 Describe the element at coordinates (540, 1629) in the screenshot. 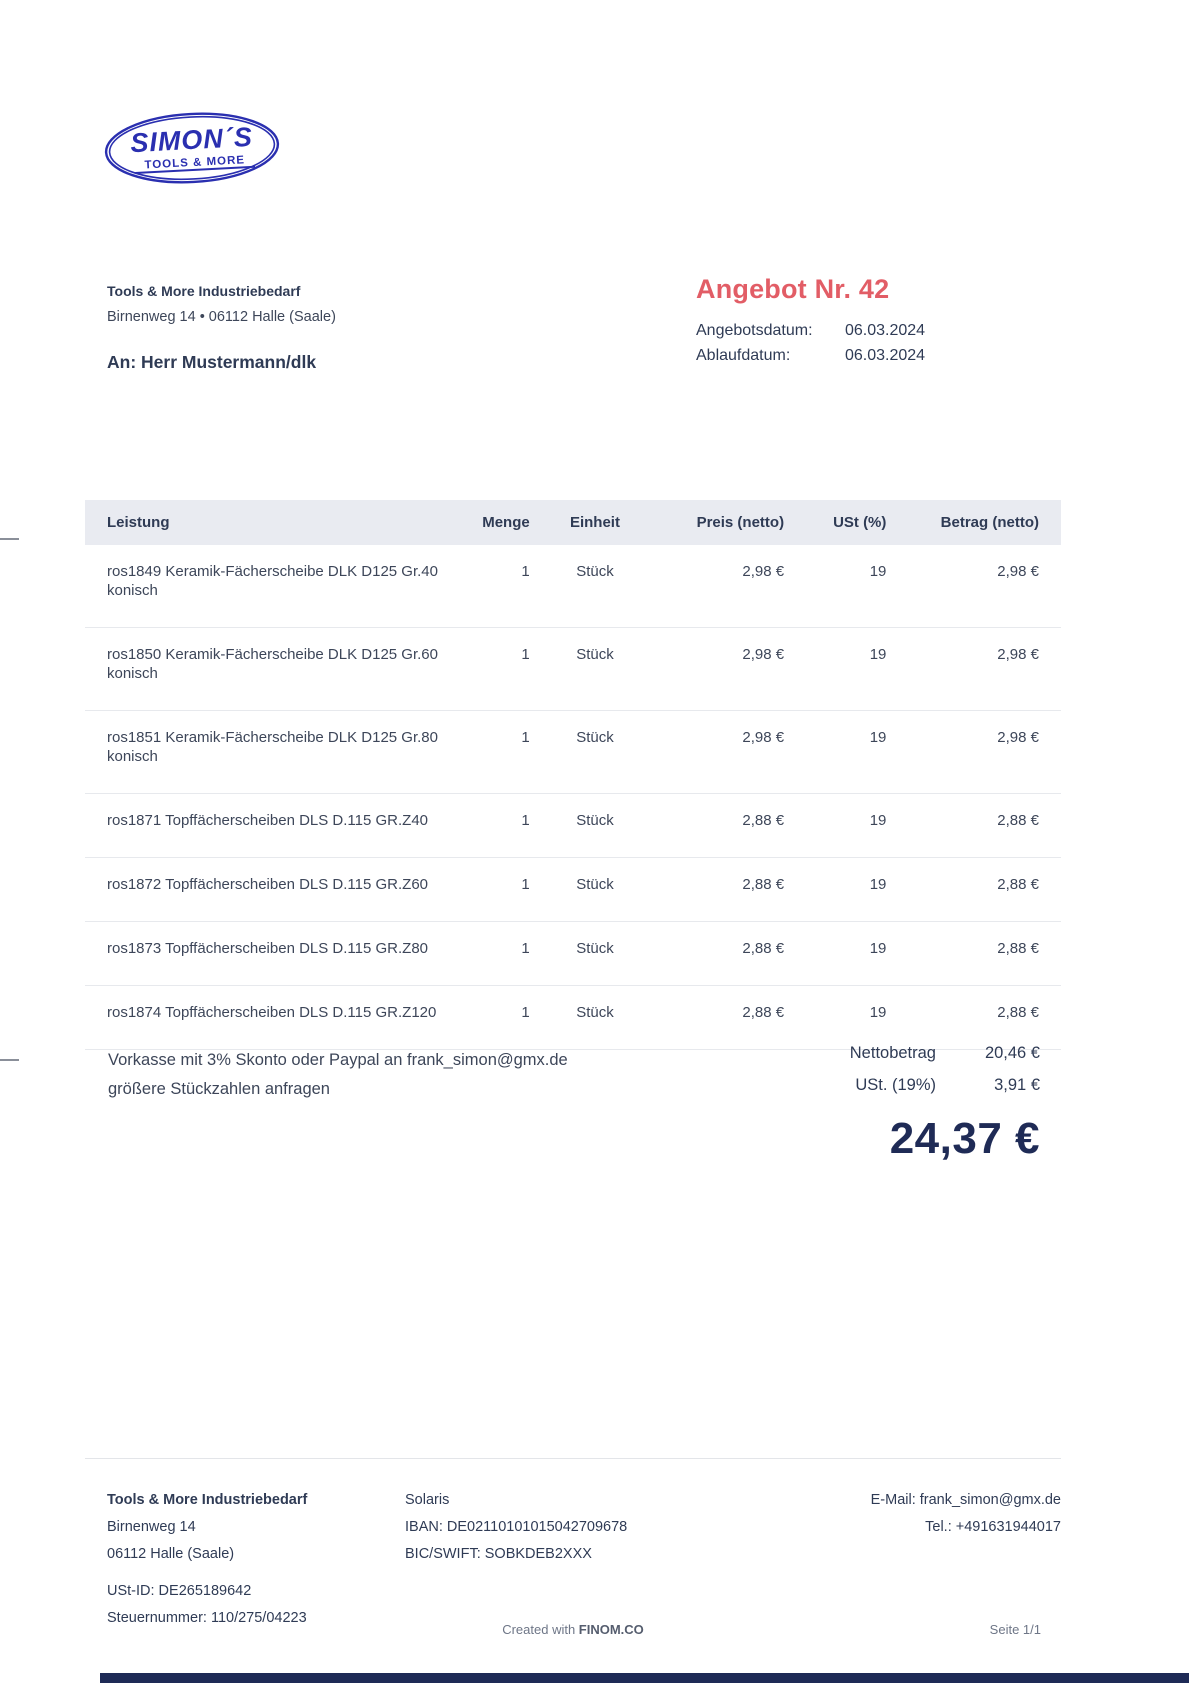

I see `created-with-prefix: Created with` at that location.